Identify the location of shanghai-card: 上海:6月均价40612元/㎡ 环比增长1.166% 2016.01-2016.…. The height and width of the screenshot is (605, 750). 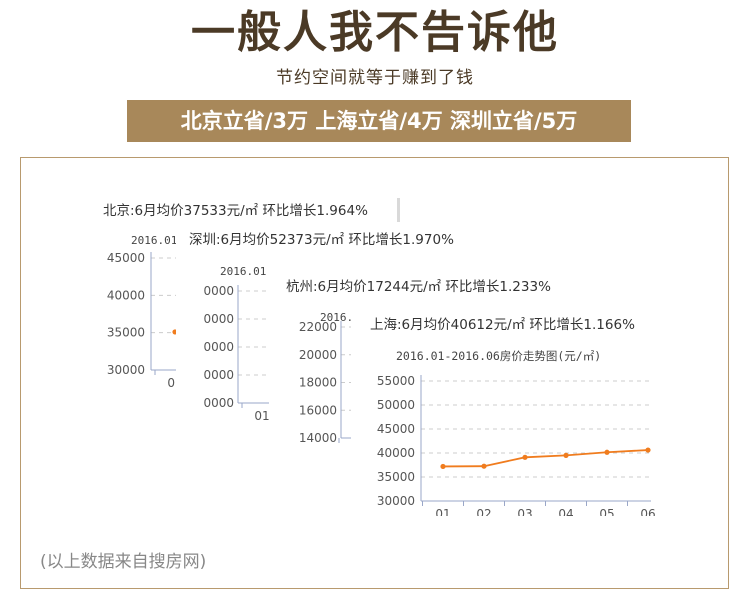
(503, 411).